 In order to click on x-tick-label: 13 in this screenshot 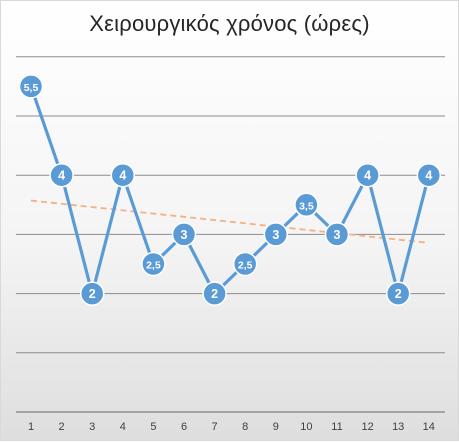, I will do `click(398, 427)`.